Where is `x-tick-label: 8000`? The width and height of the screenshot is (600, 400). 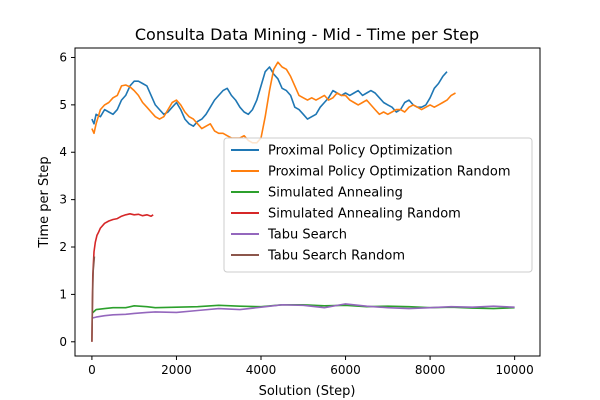 x-tick-label: 8000 is located at coordinates (430, 370).